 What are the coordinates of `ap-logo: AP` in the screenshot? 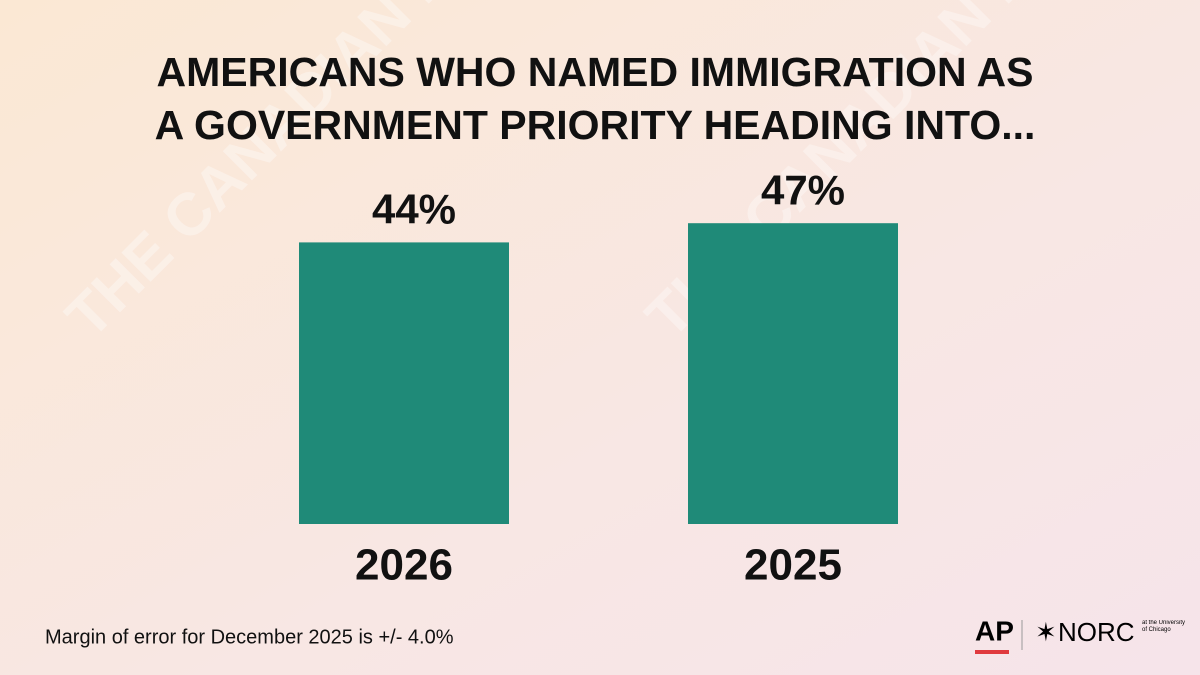 It's located at (994, 630).